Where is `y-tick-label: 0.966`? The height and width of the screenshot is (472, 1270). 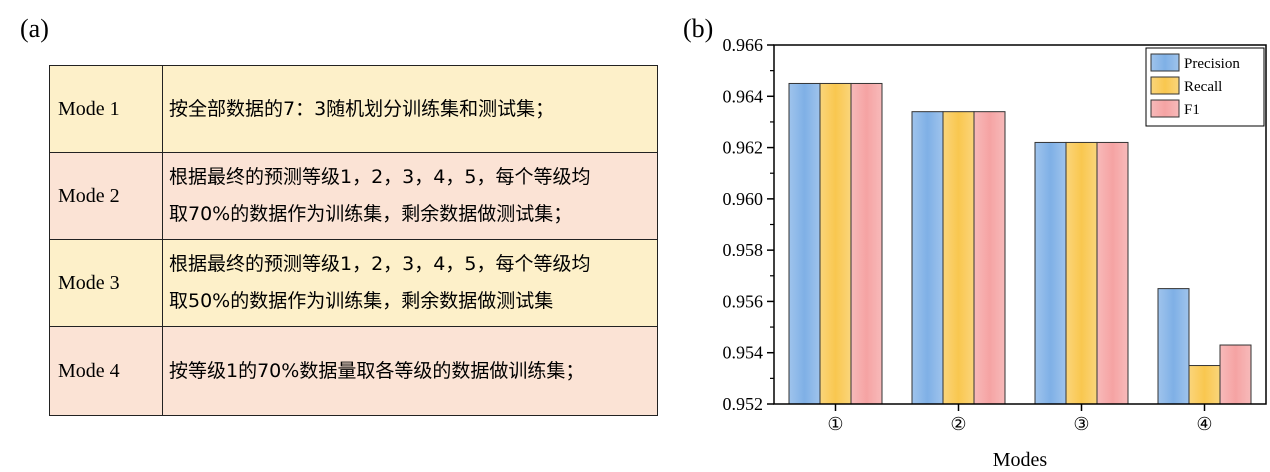 y-tick-label: 0.966 is located at coordinates (743, 45).